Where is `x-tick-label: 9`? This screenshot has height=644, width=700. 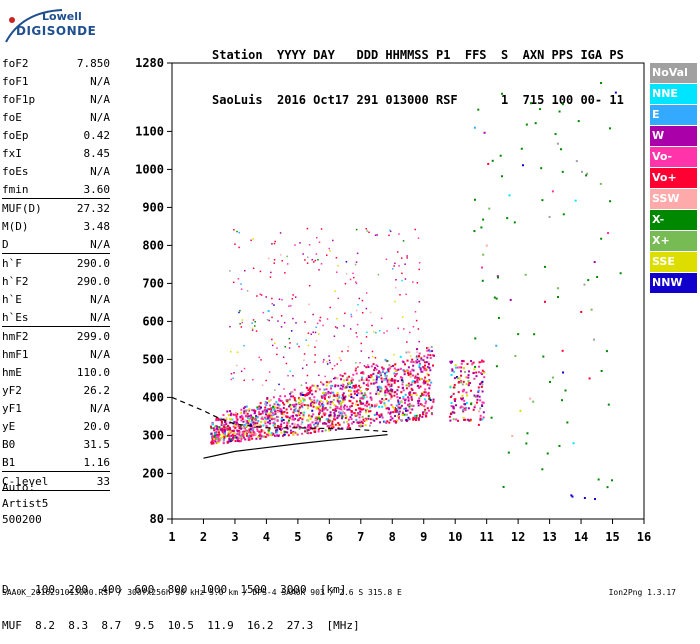 x-tick-label: 9 is located at coordinates (423, 537).